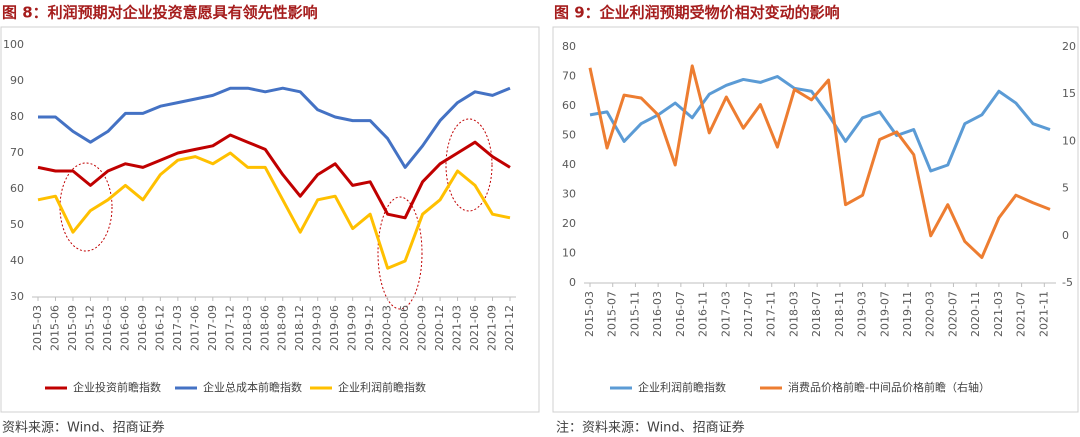 This screenshot has width=1080, height=437. What do you see at coordinates (1069, 93) in the screenshot?
I see `y2-tick-label: 15` at bounding box center [1069, 93].